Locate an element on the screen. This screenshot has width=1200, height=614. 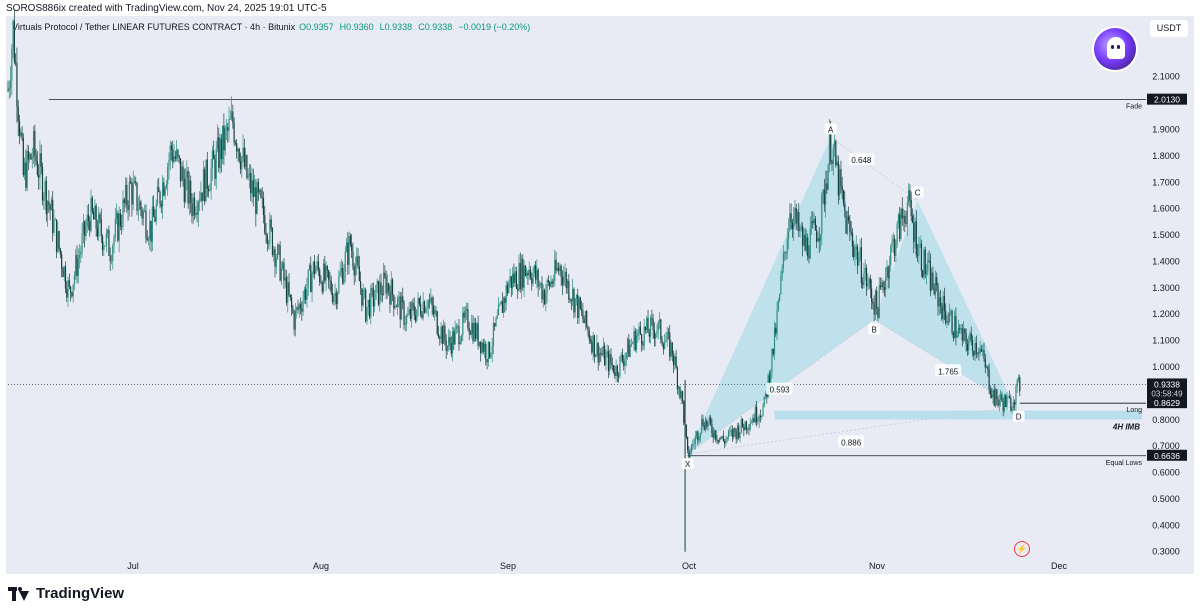
level-name-fade: Fade is located at coordinates (1134, 107).